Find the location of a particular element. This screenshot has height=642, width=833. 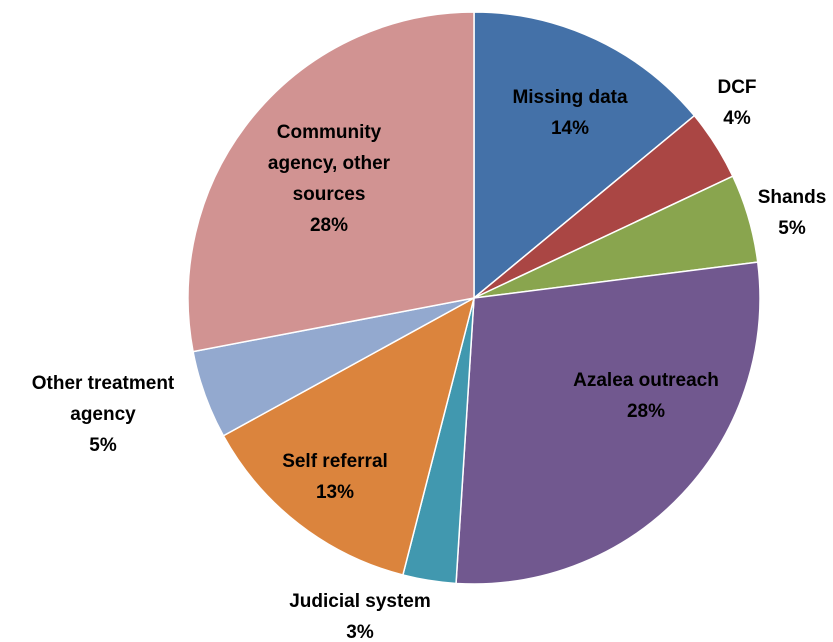

slice-self-referral is located at coordinates (349, 436).